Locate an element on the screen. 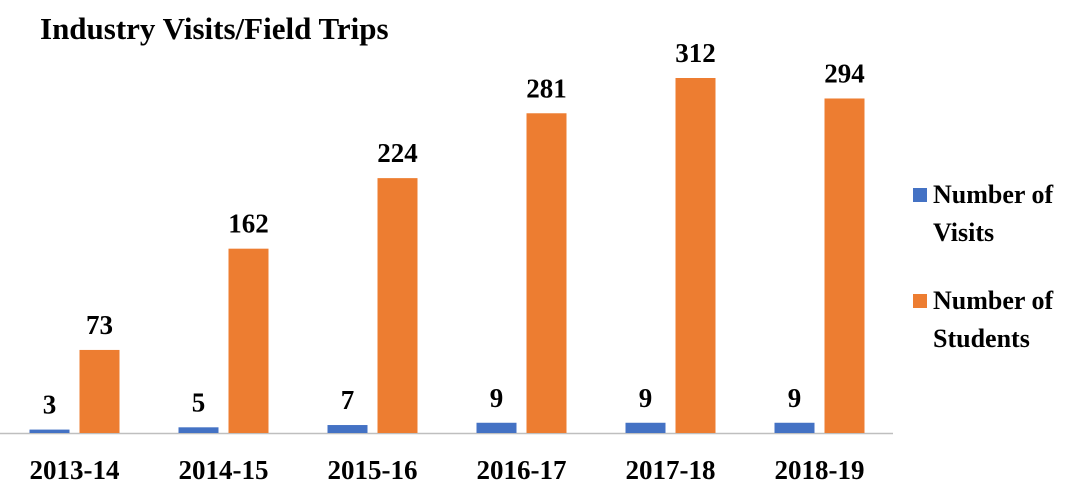 This screenshot has width=1089, height=486. legend-entry: Number of Visits is located at coordinates (998, 214).